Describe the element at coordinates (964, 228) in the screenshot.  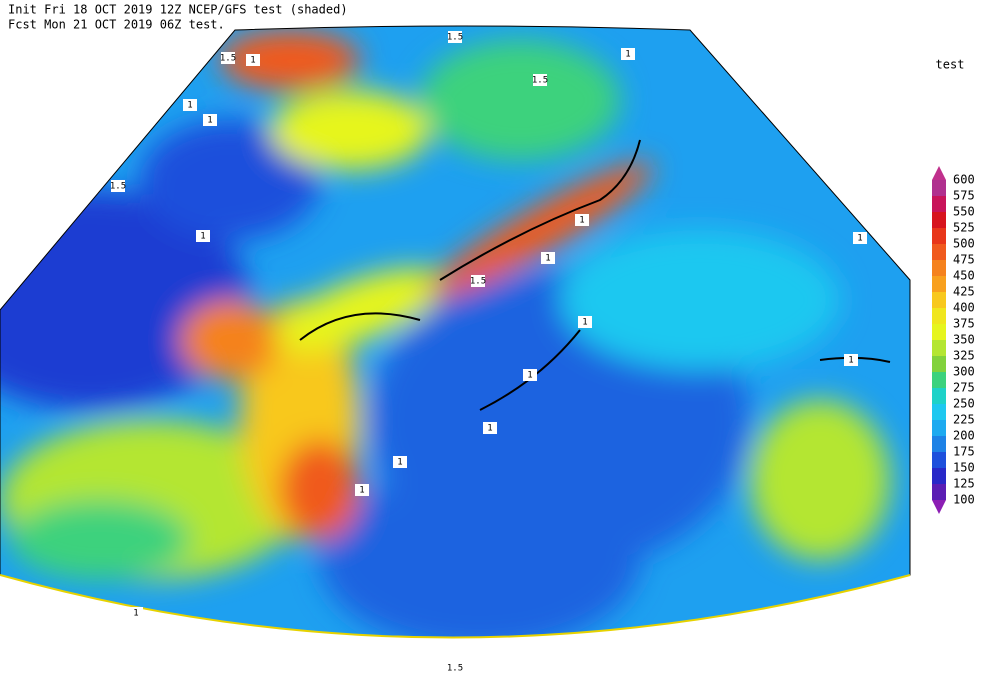
I see `colorbar-label: 525` at that location.